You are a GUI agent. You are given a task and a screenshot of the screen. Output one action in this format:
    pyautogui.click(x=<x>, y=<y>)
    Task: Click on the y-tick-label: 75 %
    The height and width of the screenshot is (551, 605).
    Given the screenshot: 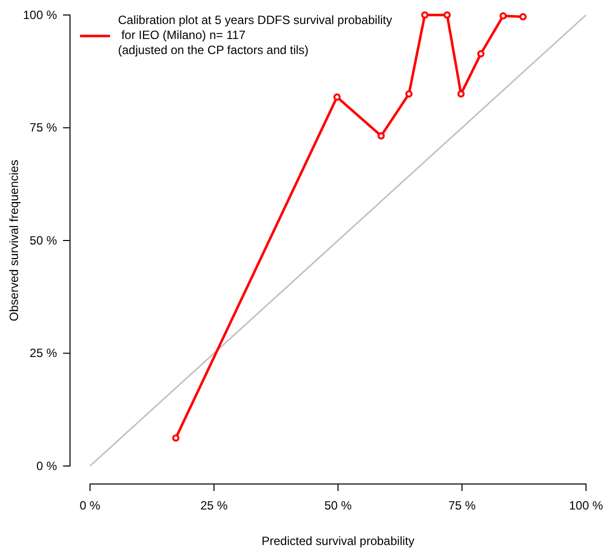 What is the action you would take?
    pyautogui.click(x=44, y=127)
    